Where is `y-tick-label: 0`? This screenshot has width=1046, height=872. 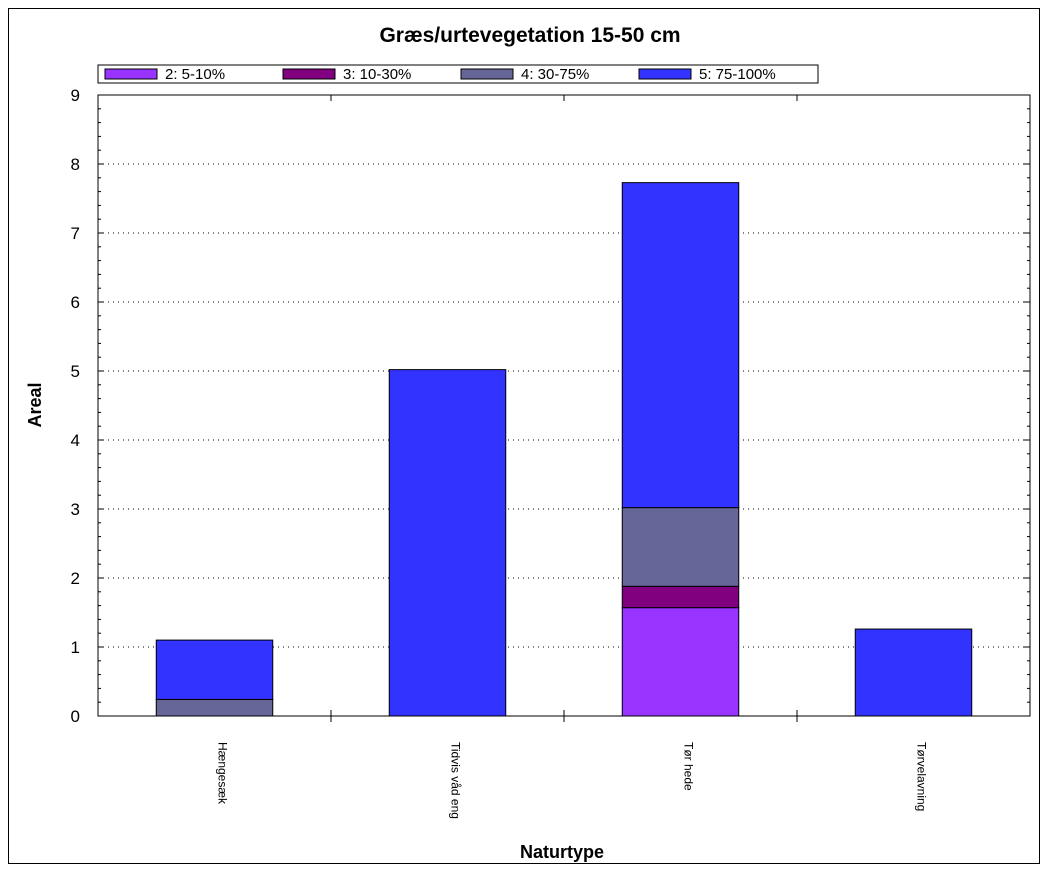
y-tick-label: 0 is located at coordinates (75, 716).